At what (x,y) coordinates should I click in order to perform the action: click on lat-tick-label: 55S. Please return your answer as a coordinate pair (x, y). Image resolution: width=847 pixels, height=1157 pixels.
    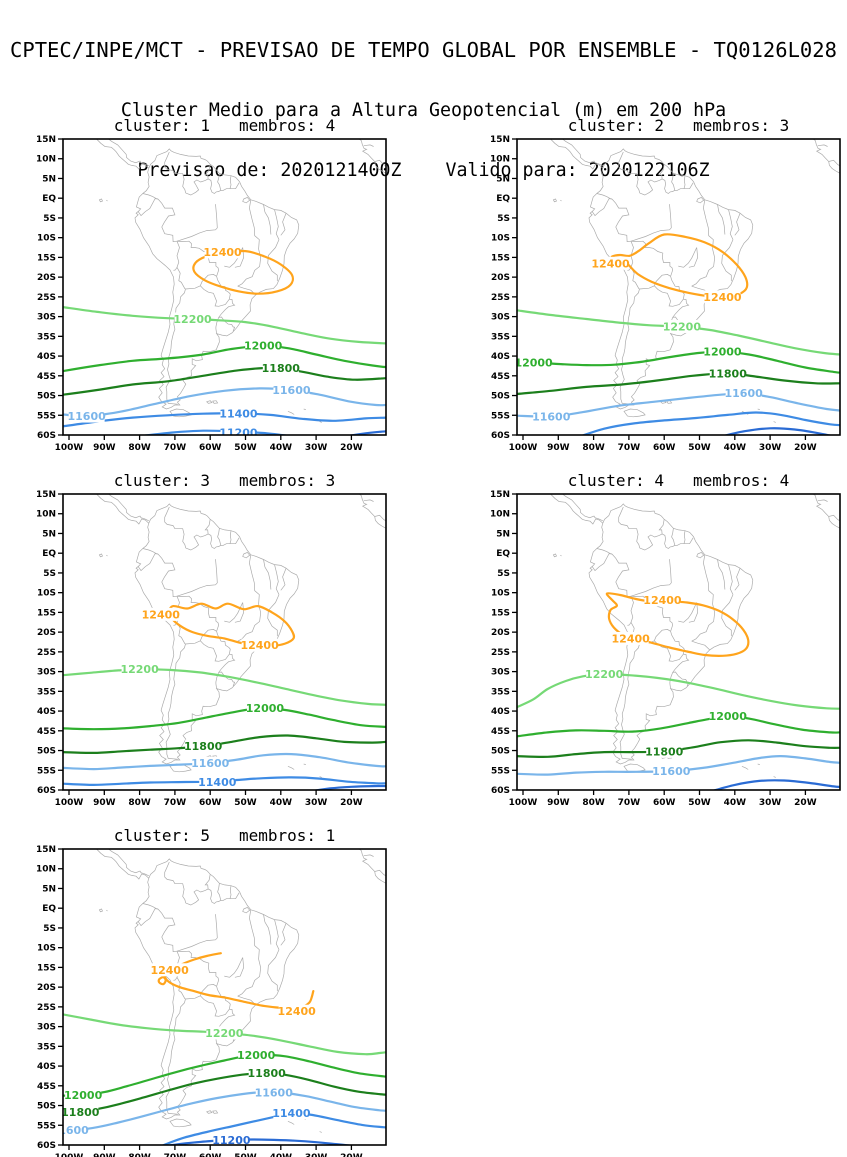
    Looking at the image, I should click on (46, 771).